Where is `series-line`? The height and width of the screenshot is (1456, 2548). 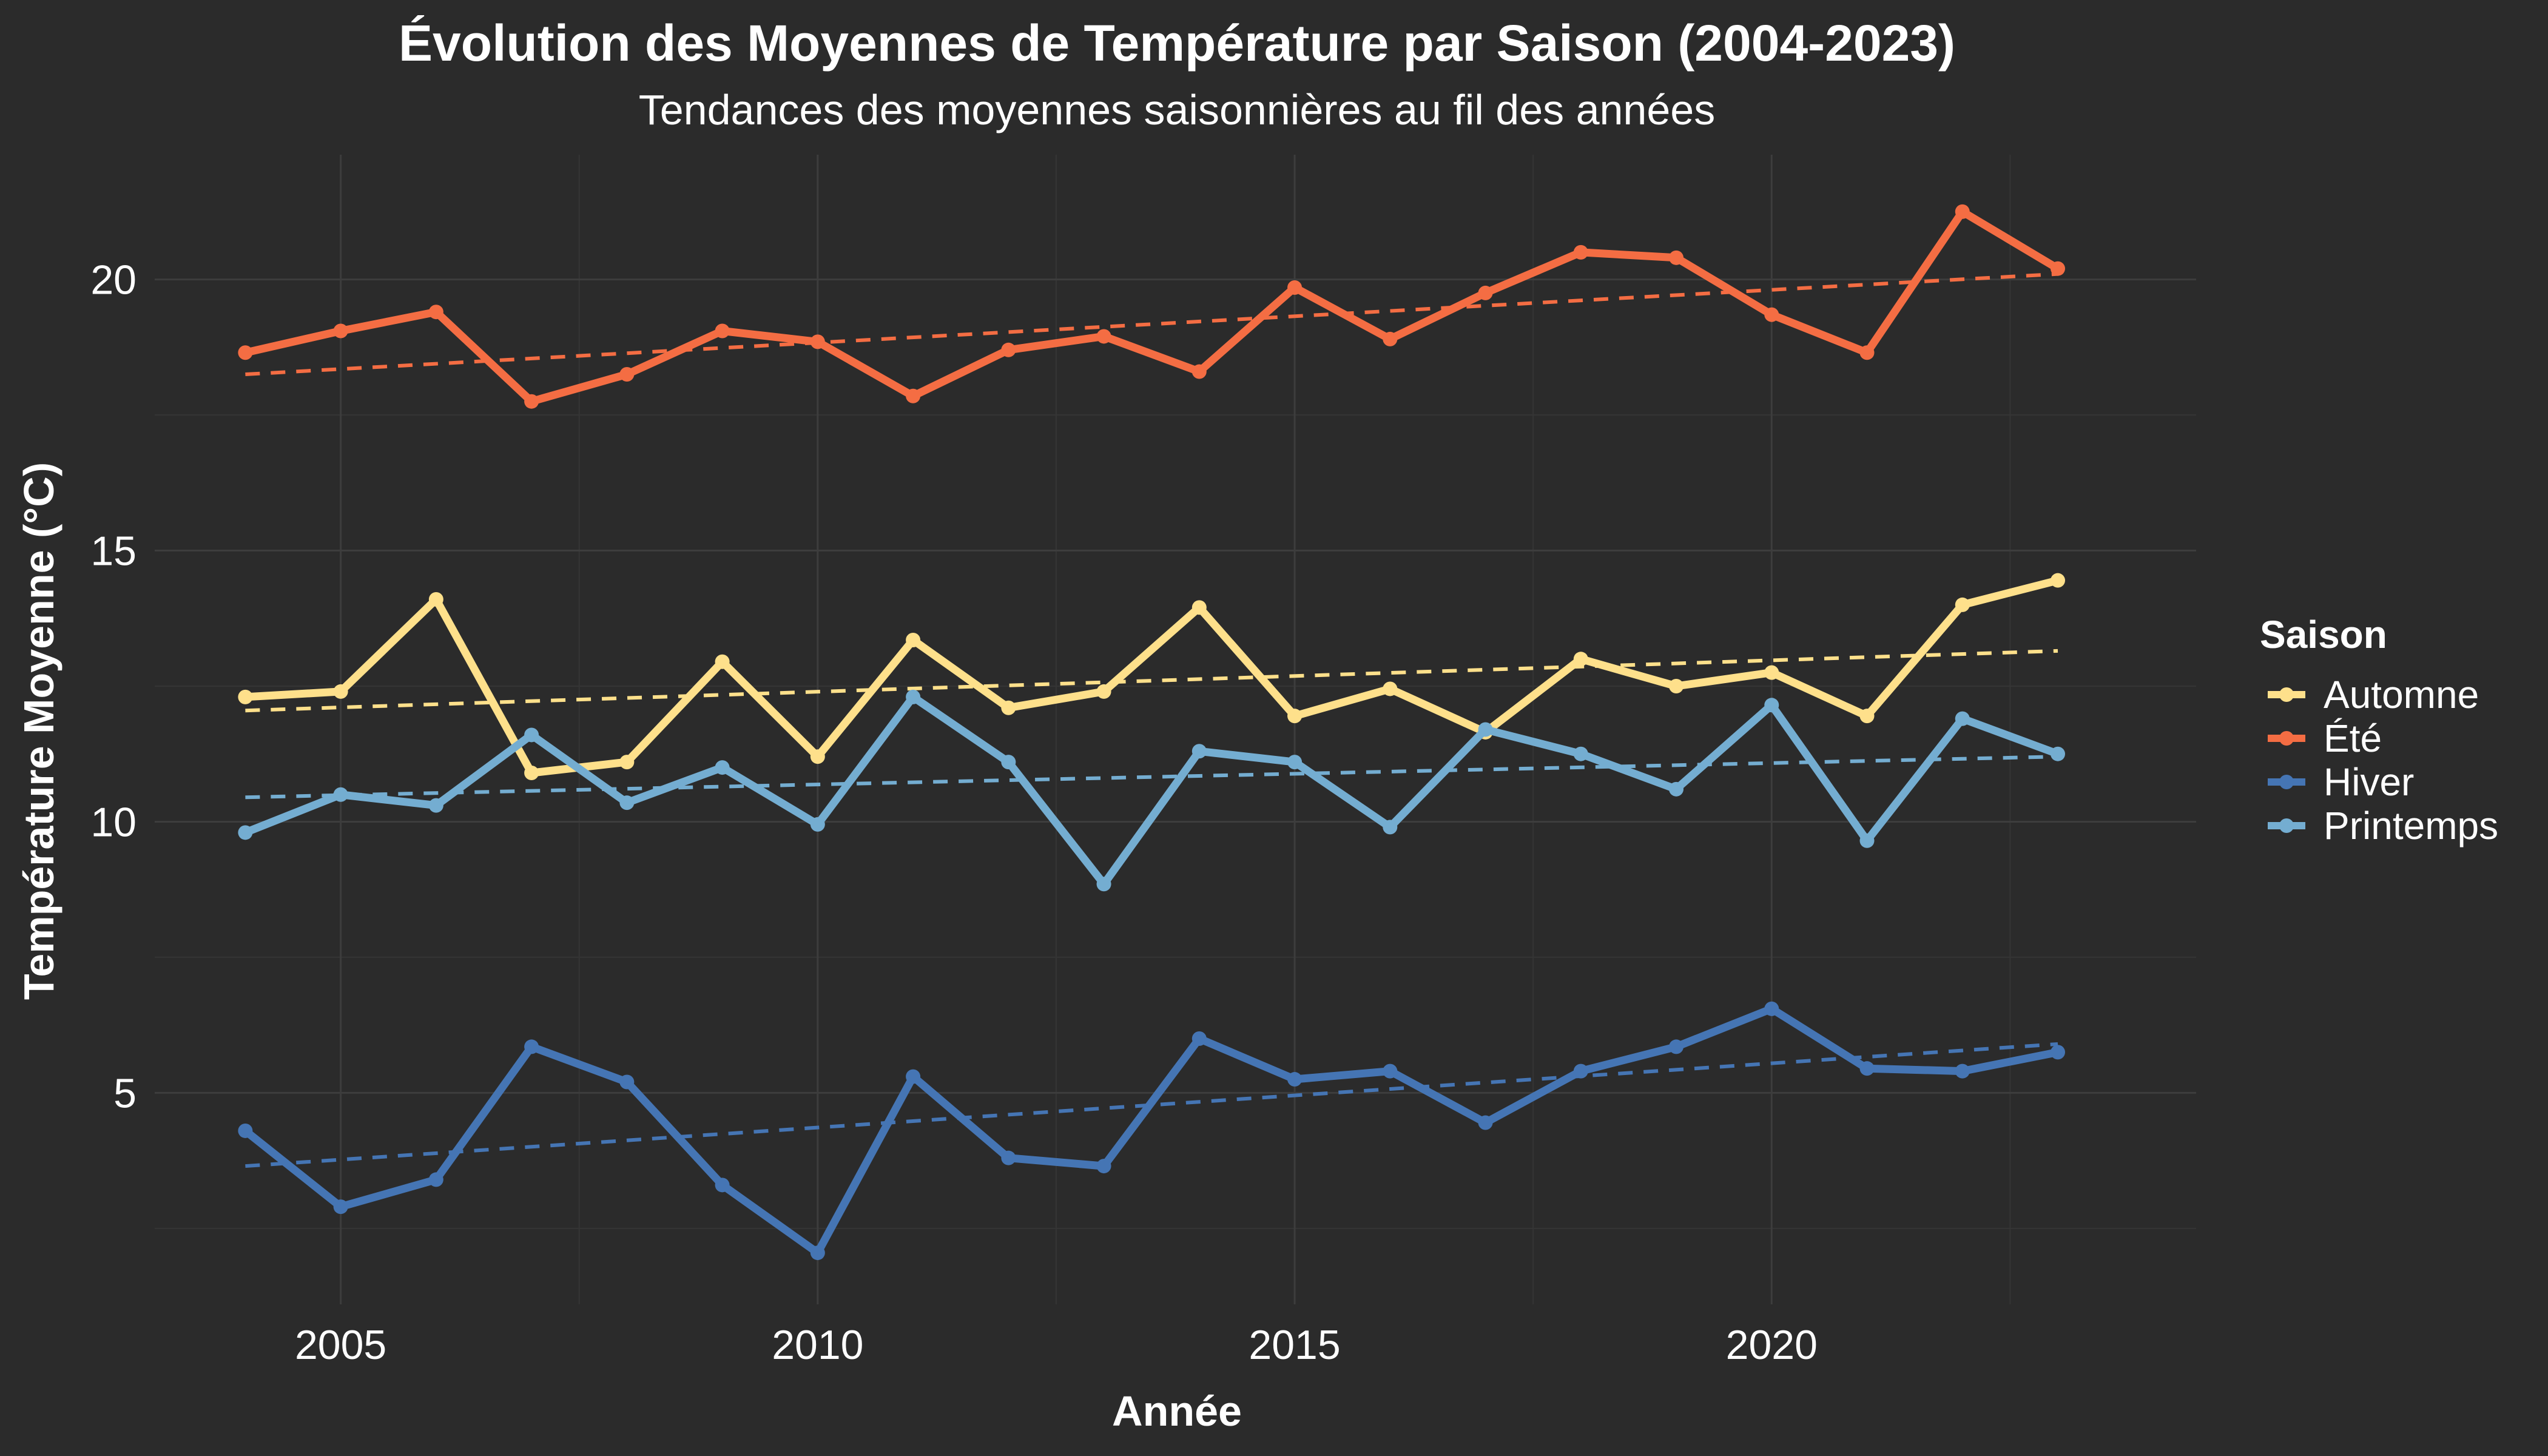 series-line is located at coordinates (1151, 790).